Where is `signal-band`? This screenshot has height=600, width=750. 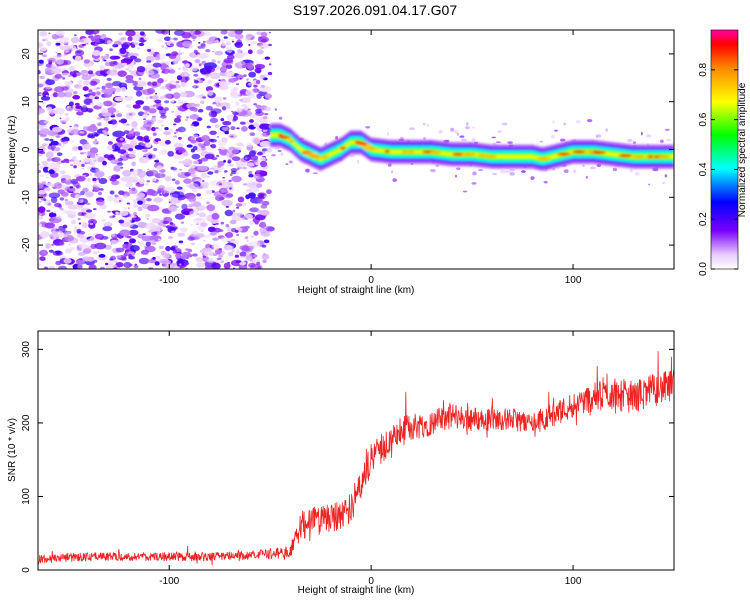 signal-band is located at coordinates (472, 147).